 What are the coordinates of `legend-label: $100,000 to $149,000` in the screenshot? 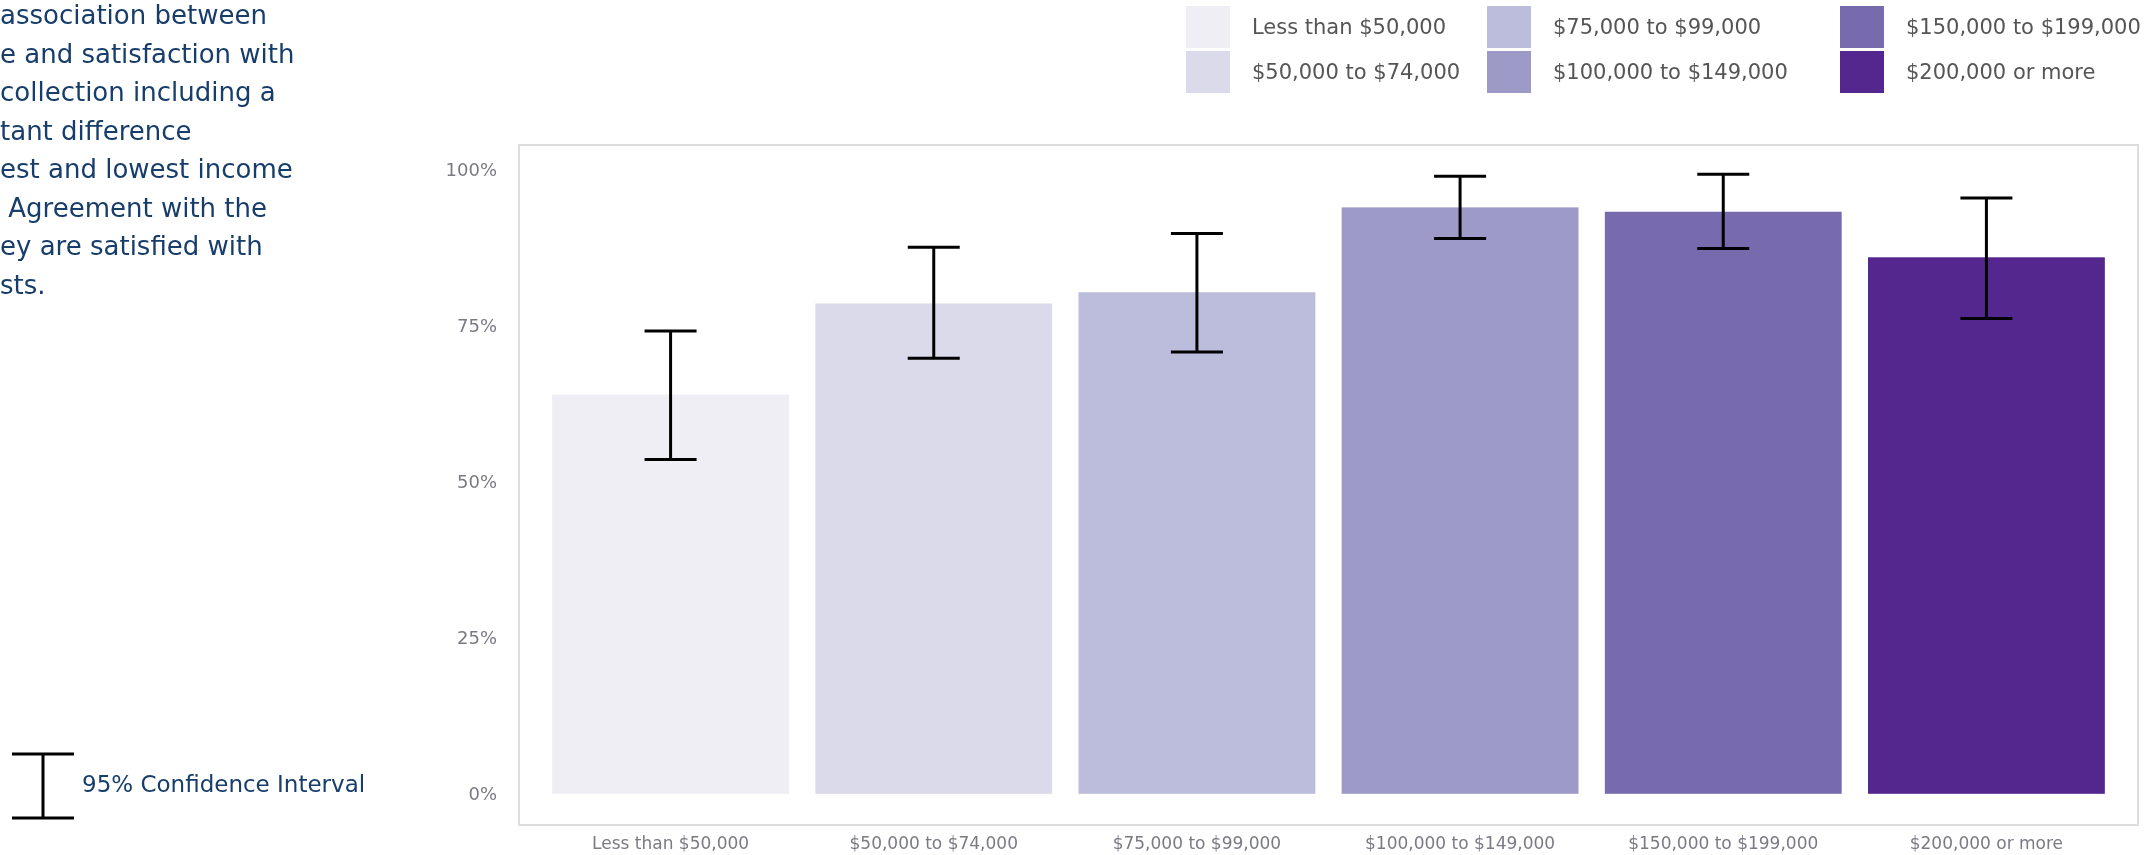 It's located at (1670, 72).